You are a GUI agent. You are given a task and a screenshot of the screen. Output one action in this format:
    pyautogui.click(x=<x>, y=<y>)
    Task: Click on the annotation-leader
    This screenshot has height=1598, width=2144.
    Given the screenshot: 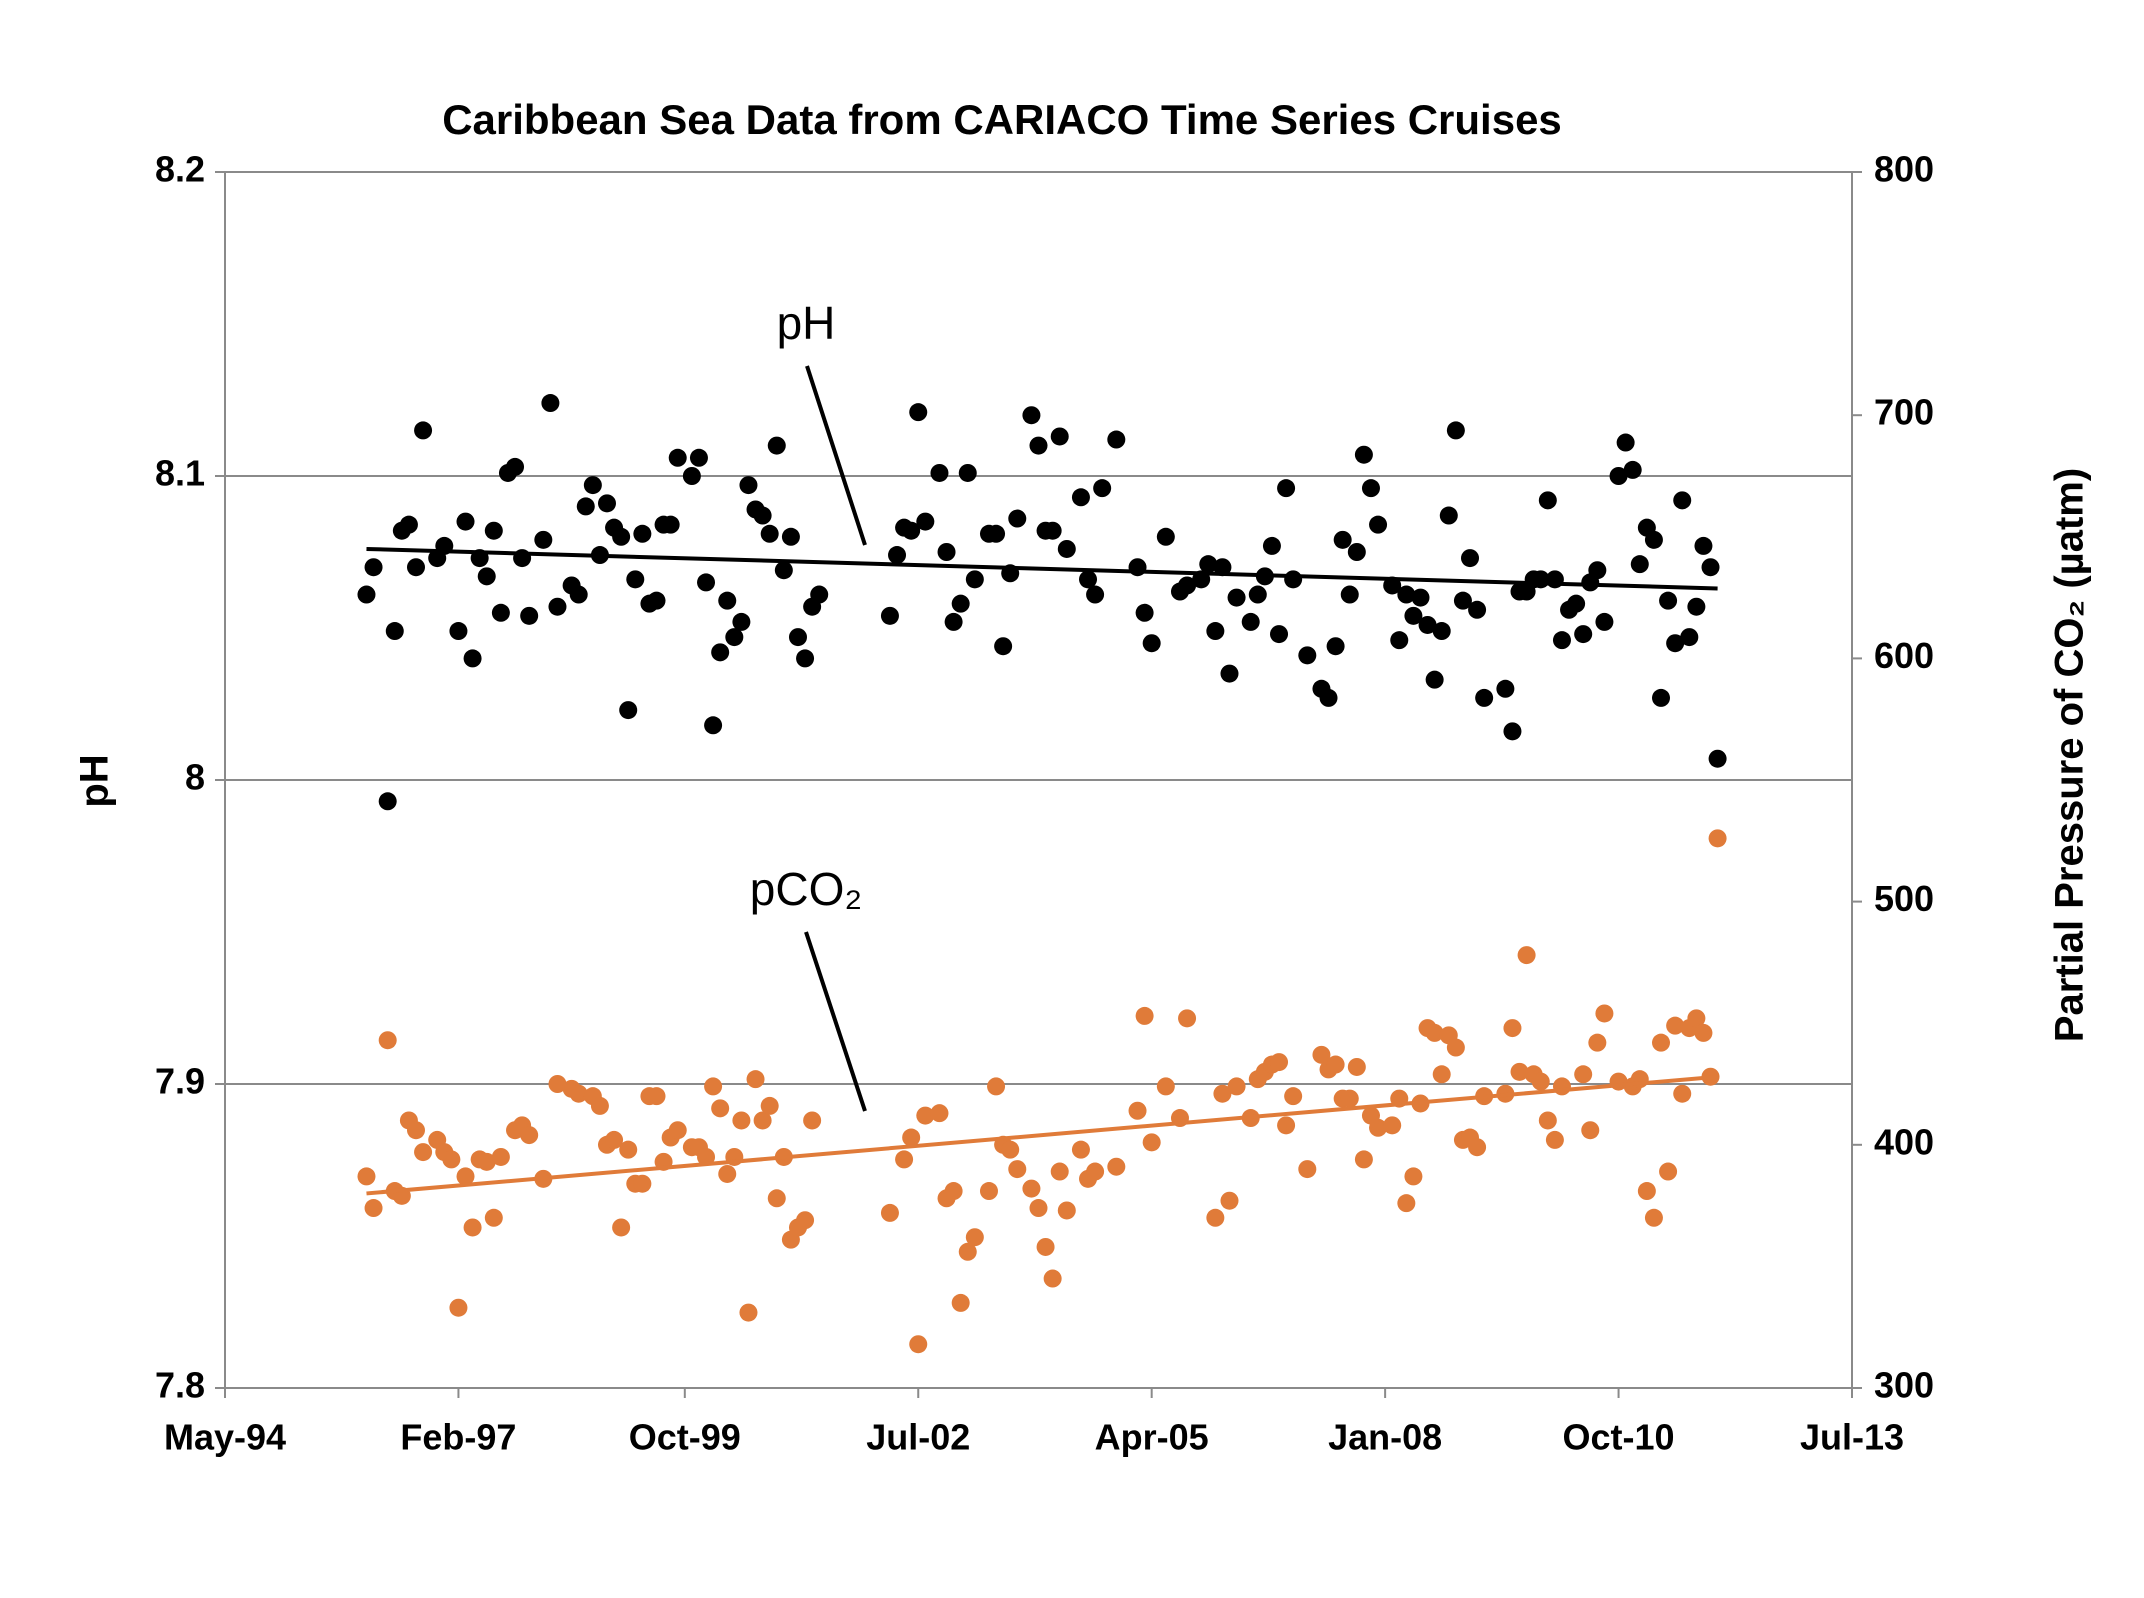 What is the action you would take?
    pyautogui.click(x=836, y=455)
    